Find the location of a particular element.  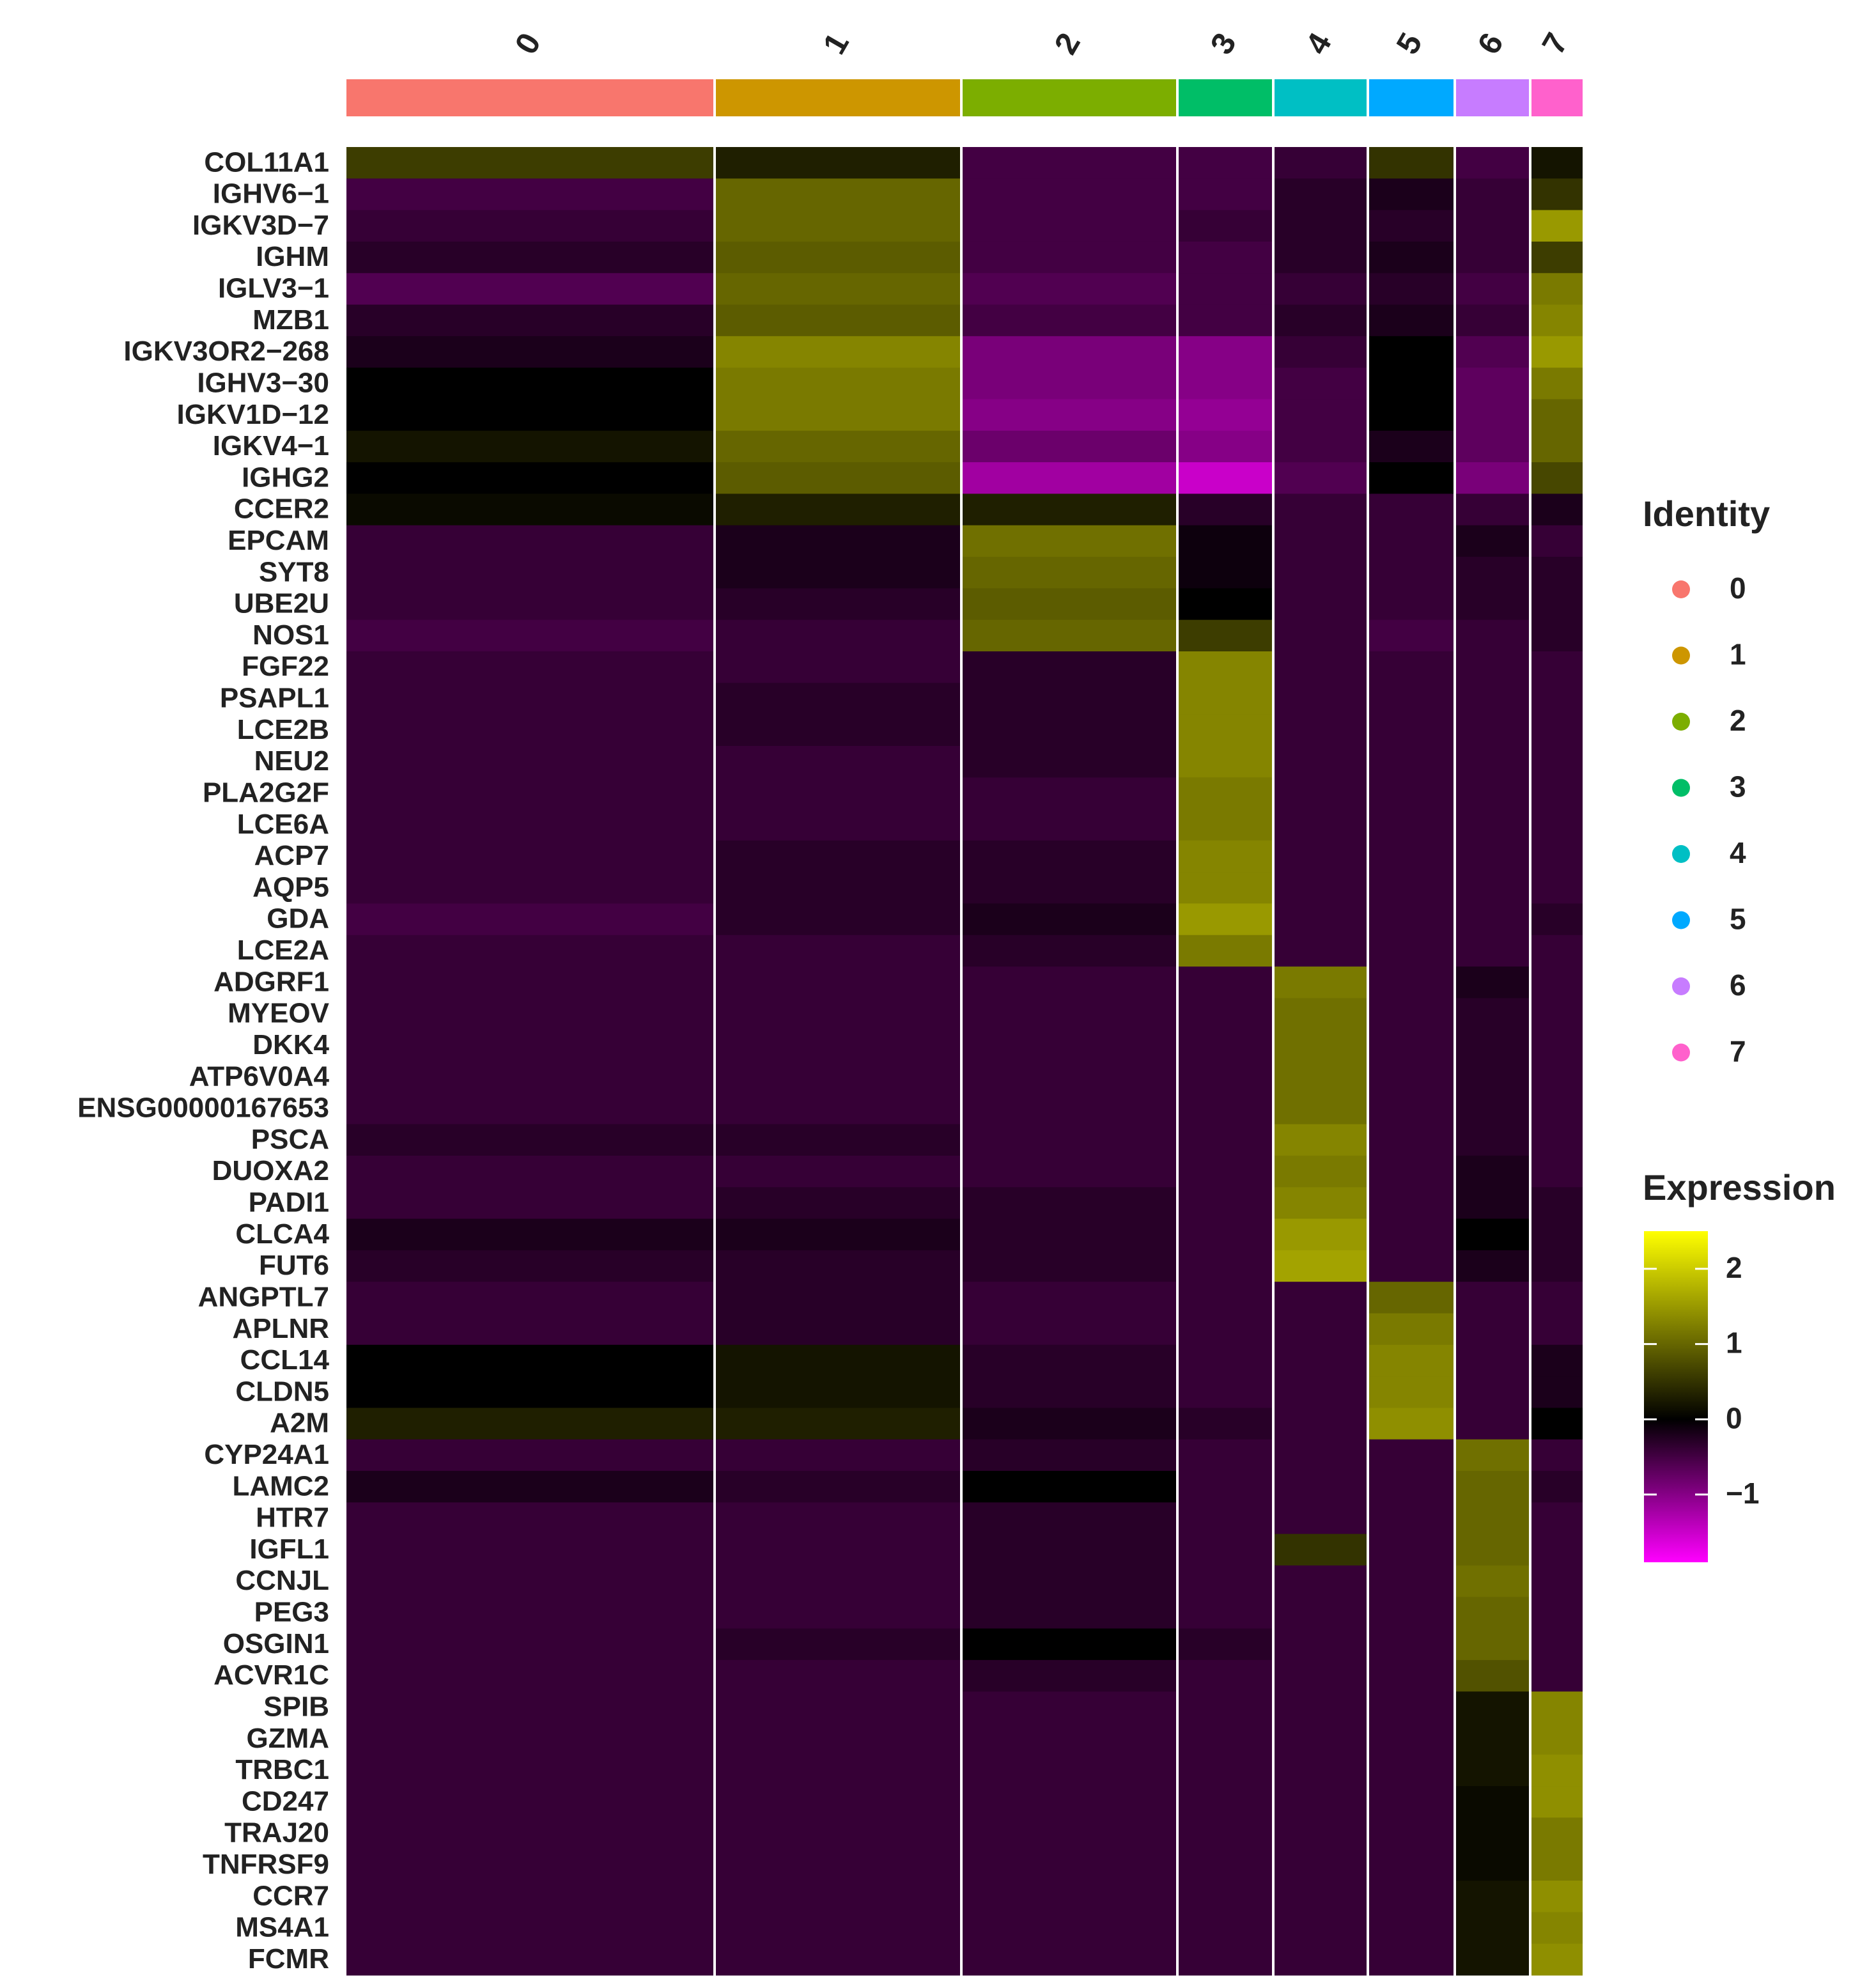

gene-label: MZB1 is located at coordinates (290, 320).